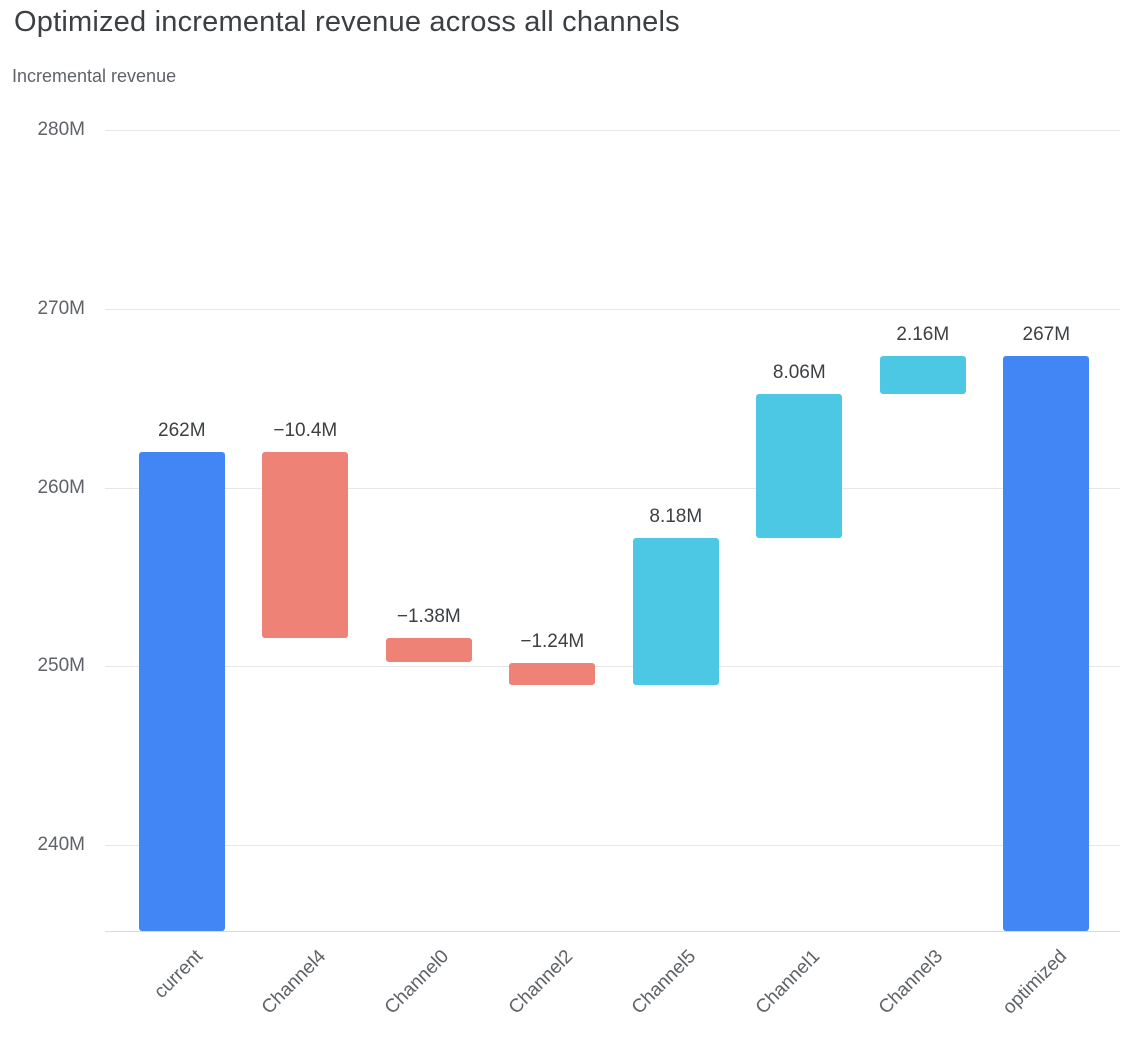  I want to click on y-axis-tick-label: 270M, so click(61, 308).